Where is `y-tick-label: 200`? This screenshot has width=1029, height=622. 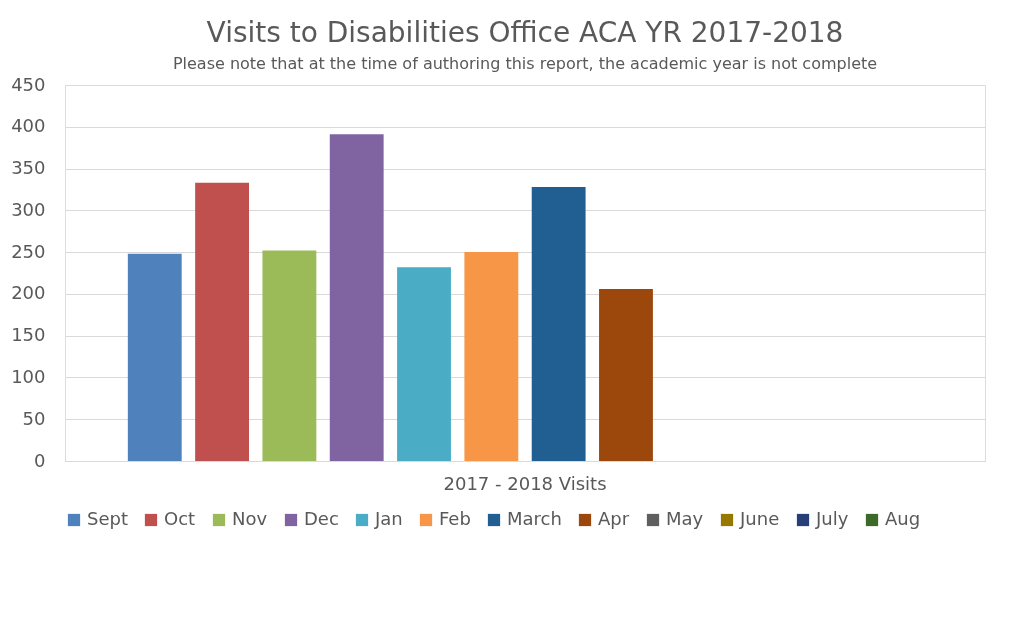 y-tick-label: 200 is located at coordinates (28, 293).